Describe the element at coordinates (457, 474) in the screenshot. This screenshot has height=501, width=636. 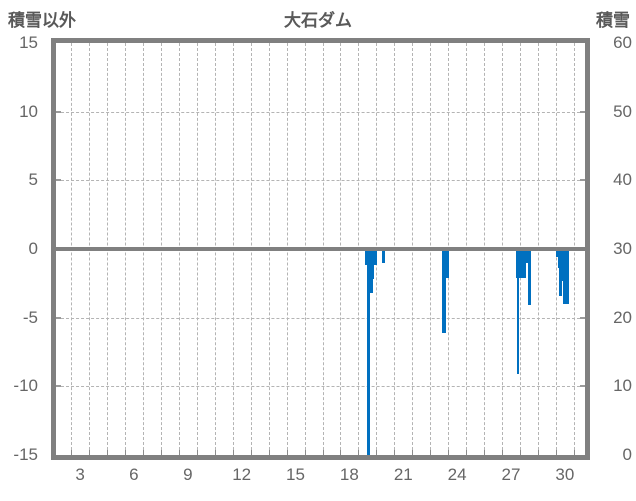
I see `x-axis-tick-label: 24` at that location.